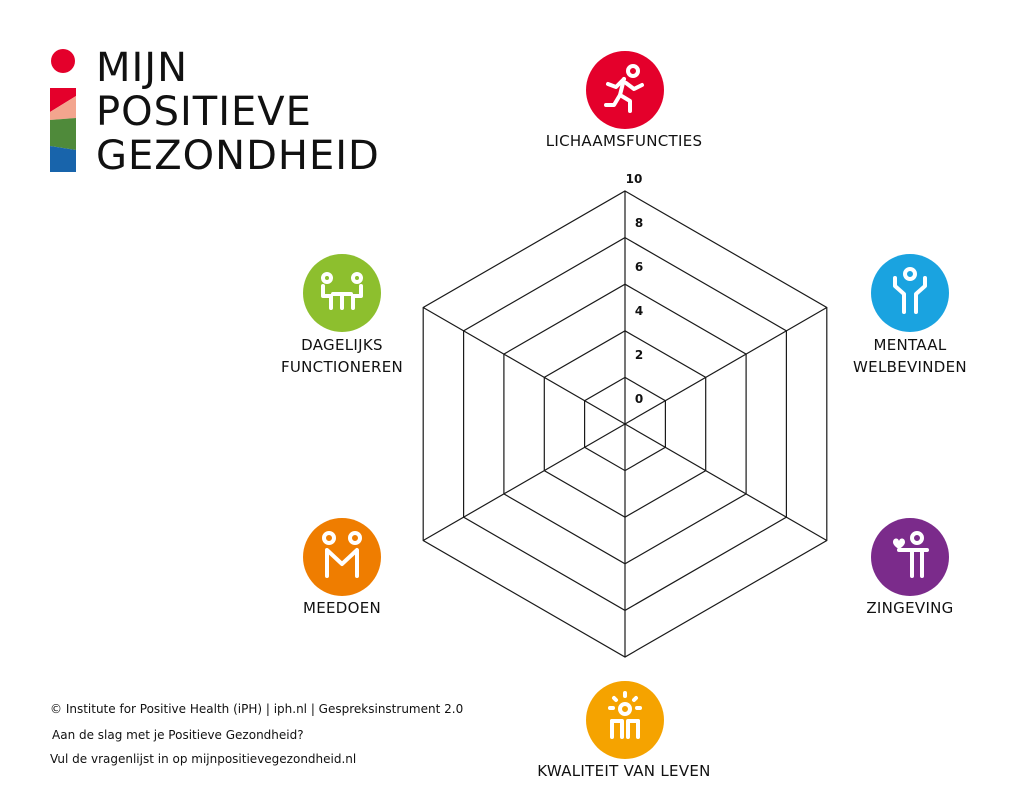  Describe the element at coordinates (342, 356) in the screenshot. I see `dagelijks-functioneren-label: DAGELIJKS FUNCTIONEREN` at that location.